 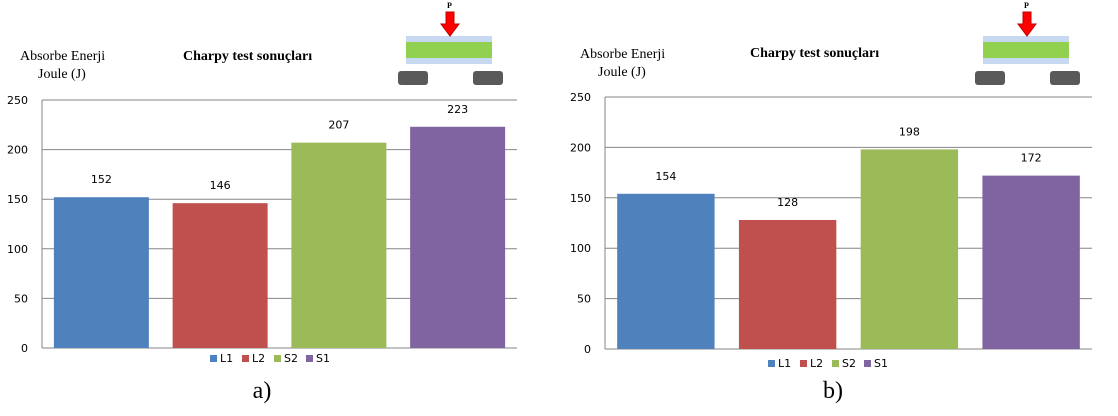 What do you see at coordinates (220, 185) in the screenshot?
I see `data-label: 146` at bounding box center [220, 185].